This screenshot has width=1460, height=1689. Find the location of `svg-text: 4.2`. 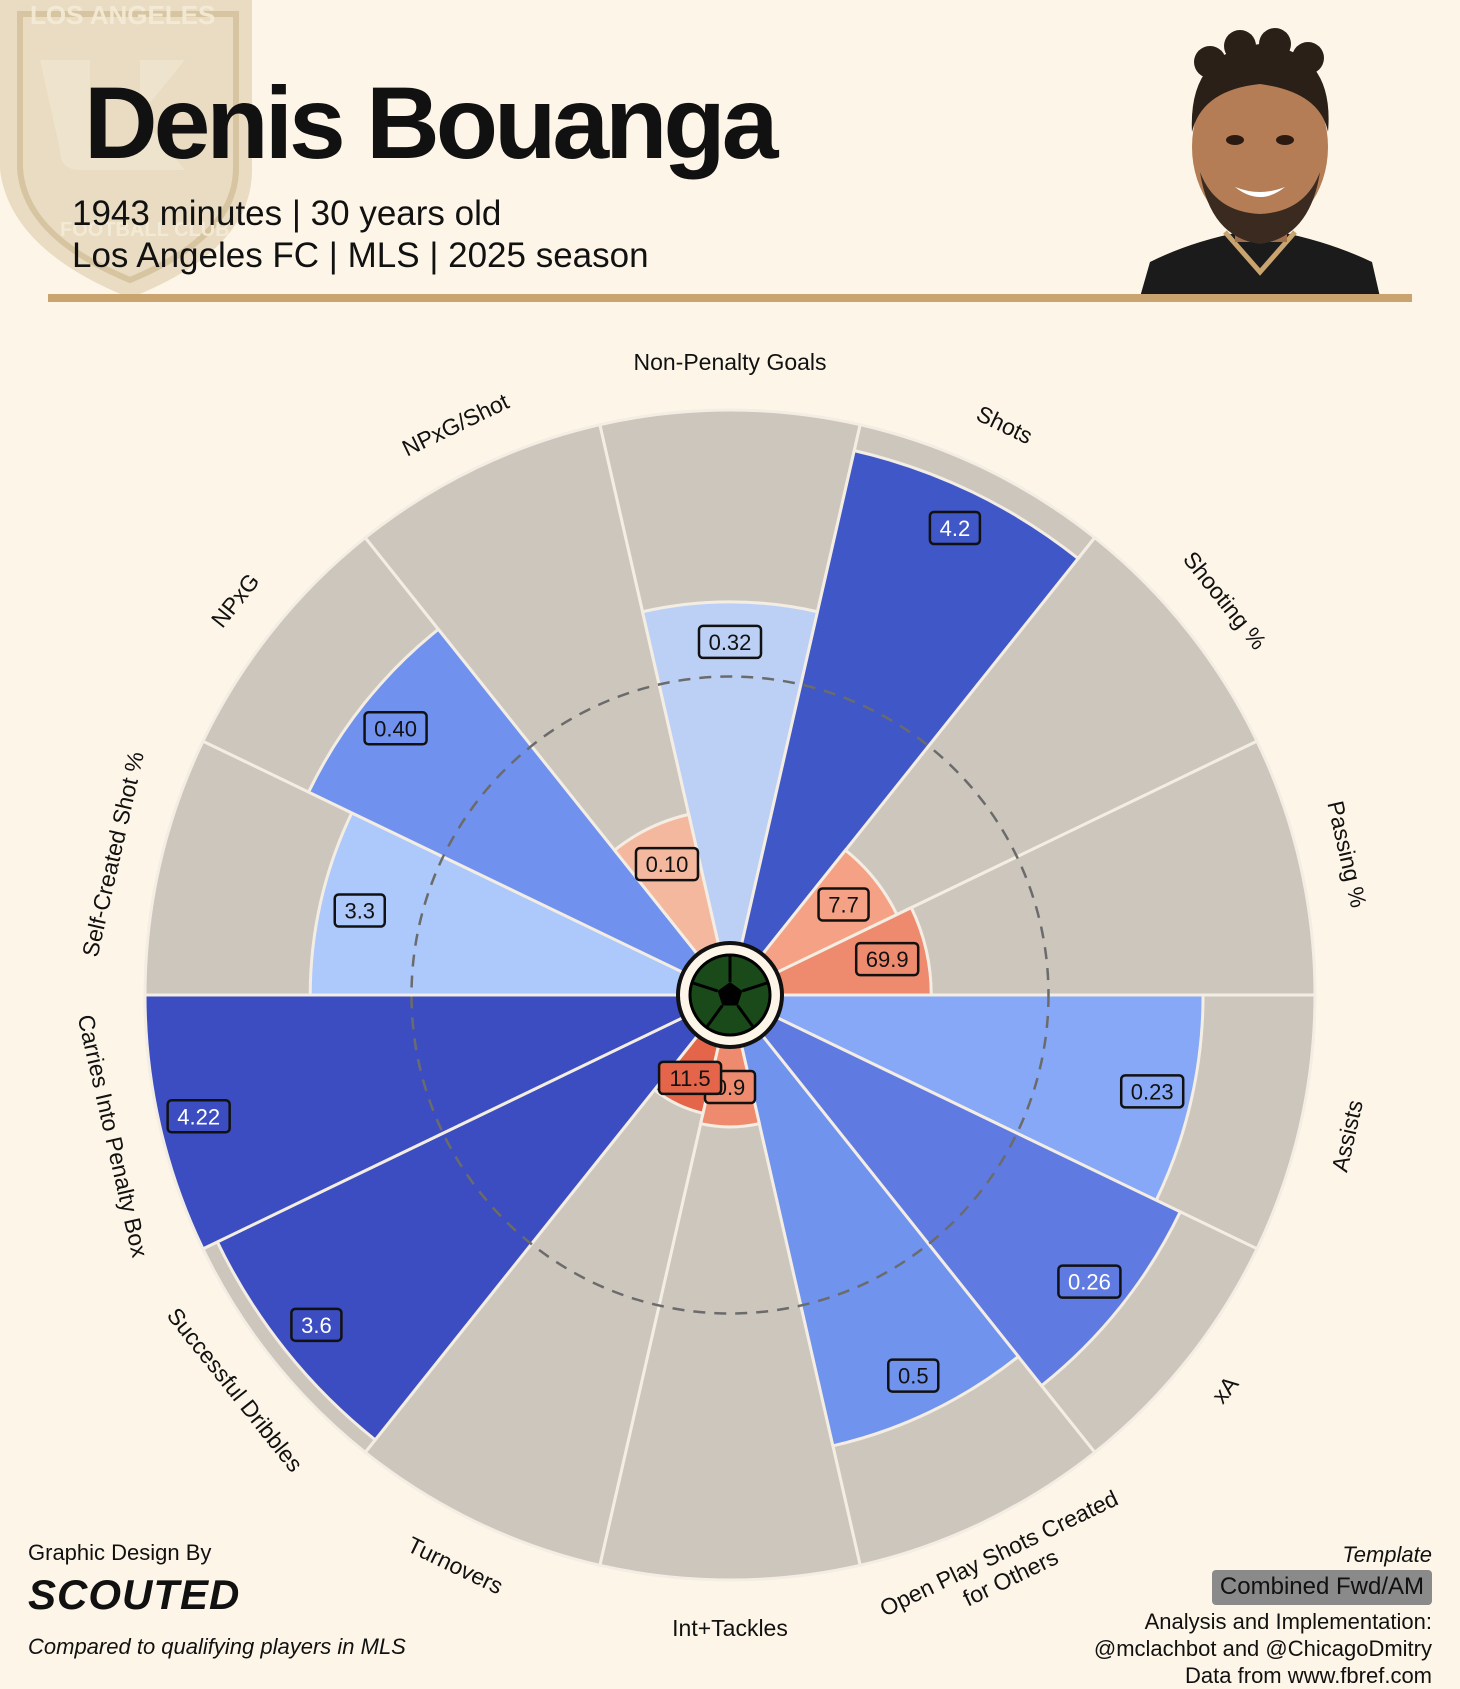

svg-text: 4.2 is located at coordinates (955, 528).